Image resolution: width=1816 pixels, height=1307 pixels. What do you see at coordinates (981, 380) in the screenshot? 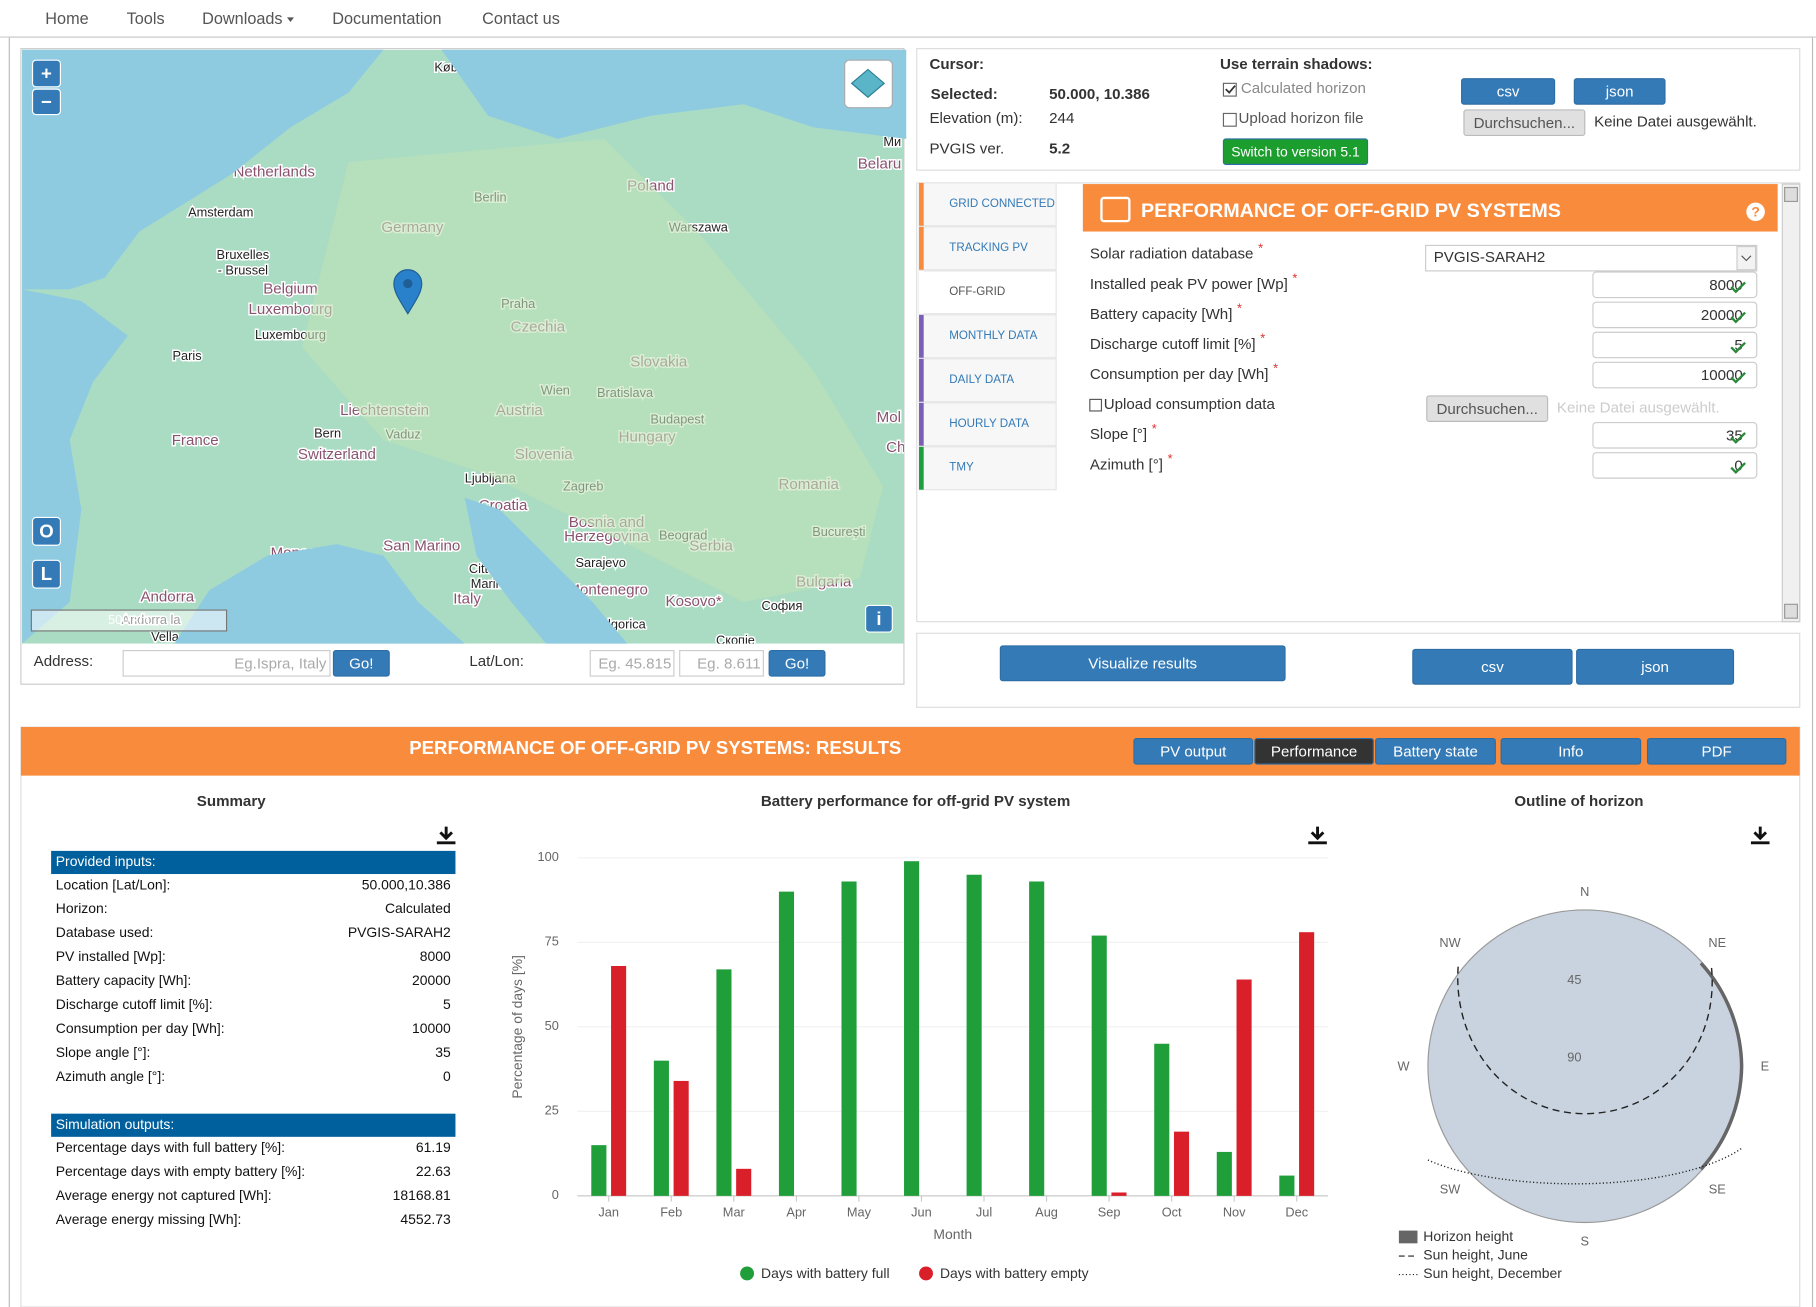
I see `tab-label: DAILY DATA` at bounding box center [981, 380].